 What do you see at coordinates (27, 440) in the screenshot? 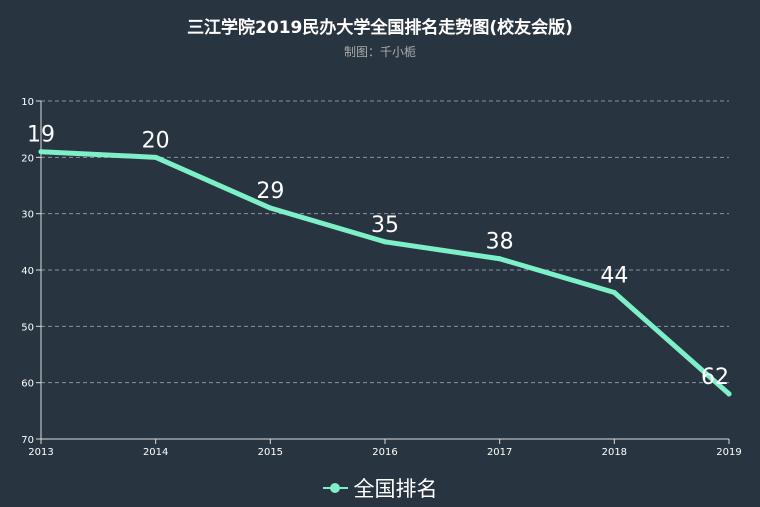
I see `y-tick-label: 70` at bounding box center [27, 440].